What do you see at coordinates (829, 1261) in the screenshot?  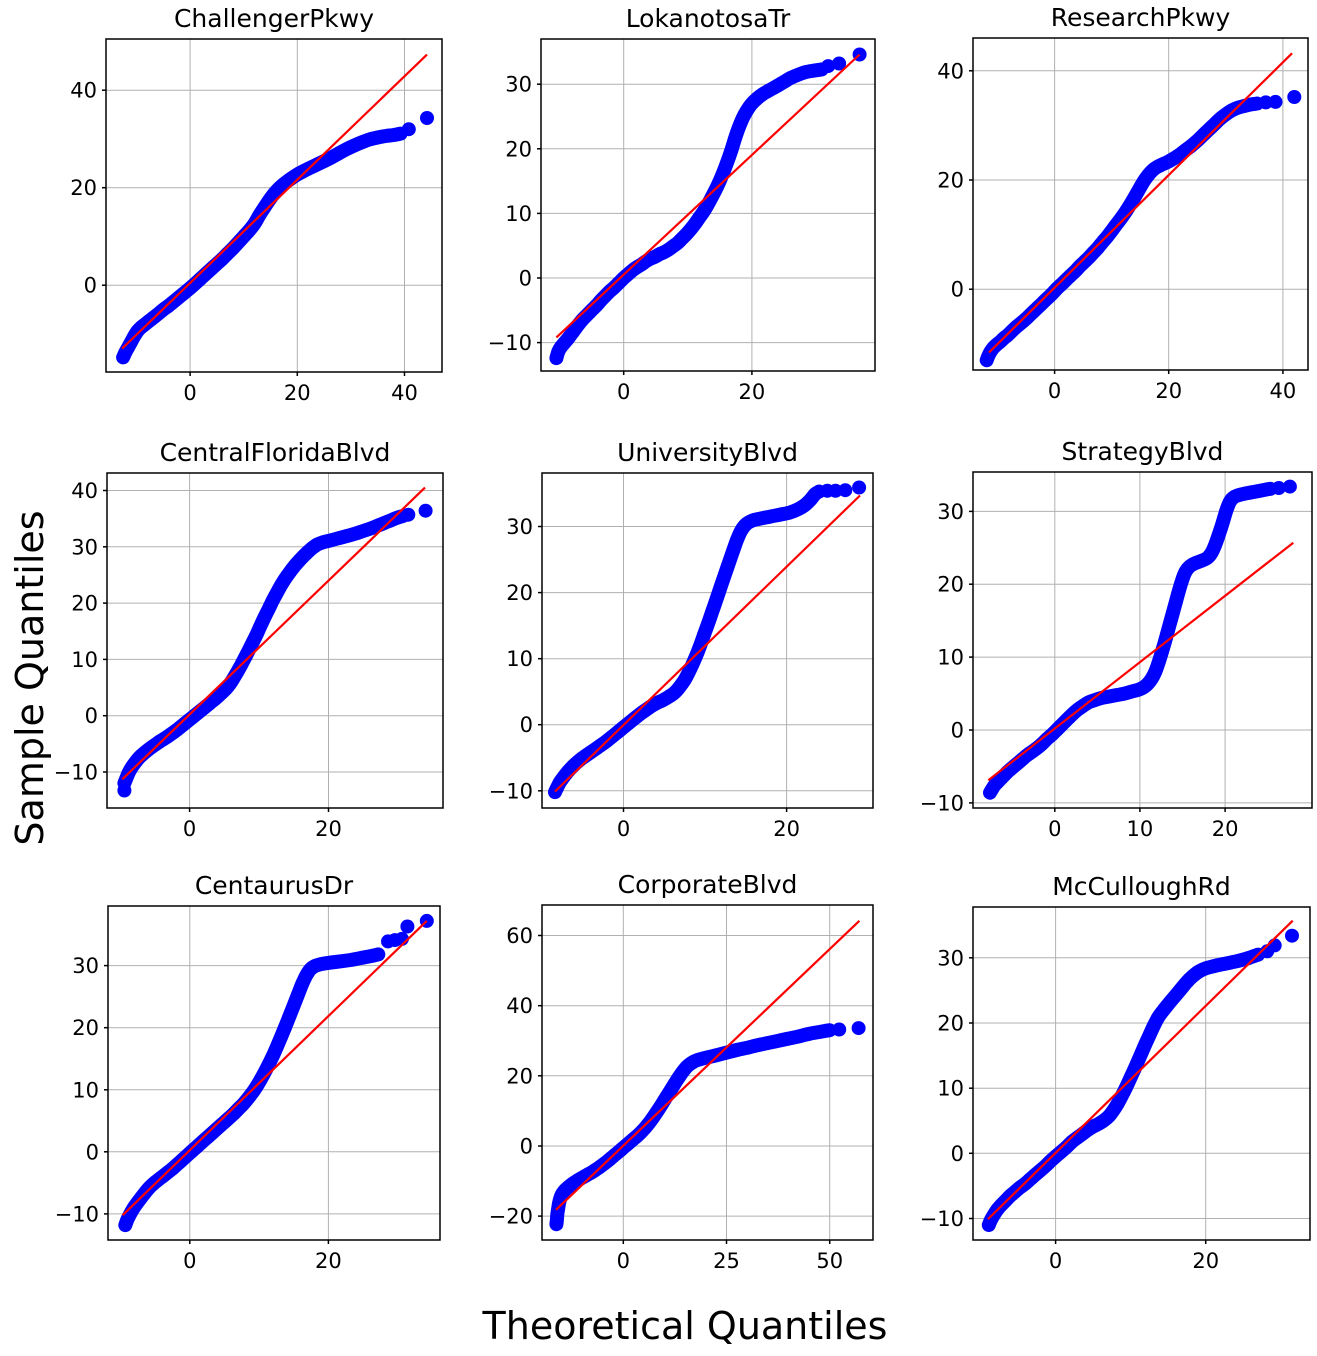 I see `svg-text: 50` at bounding box center [829, 1261].